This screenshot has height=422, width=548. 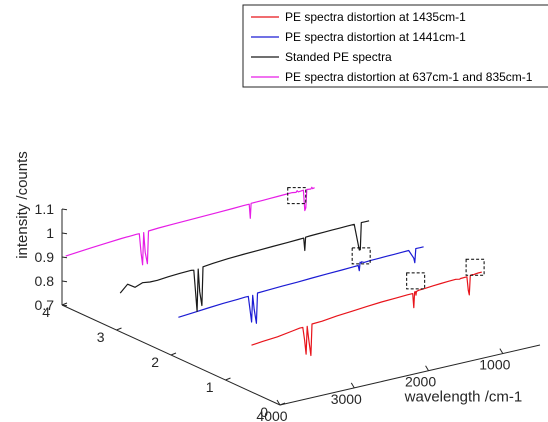 What do you see at coordinates (375, 37) in the screenshot?
I see `legend-label-2: PE spectra distortion at 1441cm-1` at bounding box center [375, 37].